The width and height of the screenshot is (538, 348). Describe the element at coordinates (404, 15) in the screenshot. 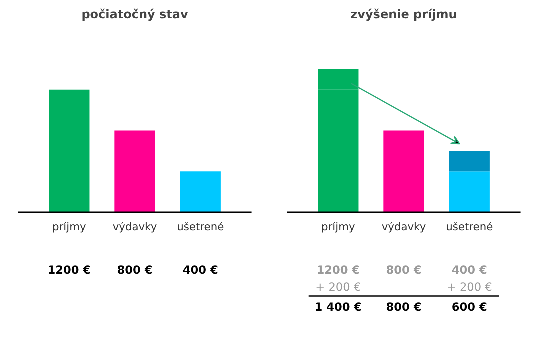

I see `chart-title: zvýšenie príjmu` at that location.